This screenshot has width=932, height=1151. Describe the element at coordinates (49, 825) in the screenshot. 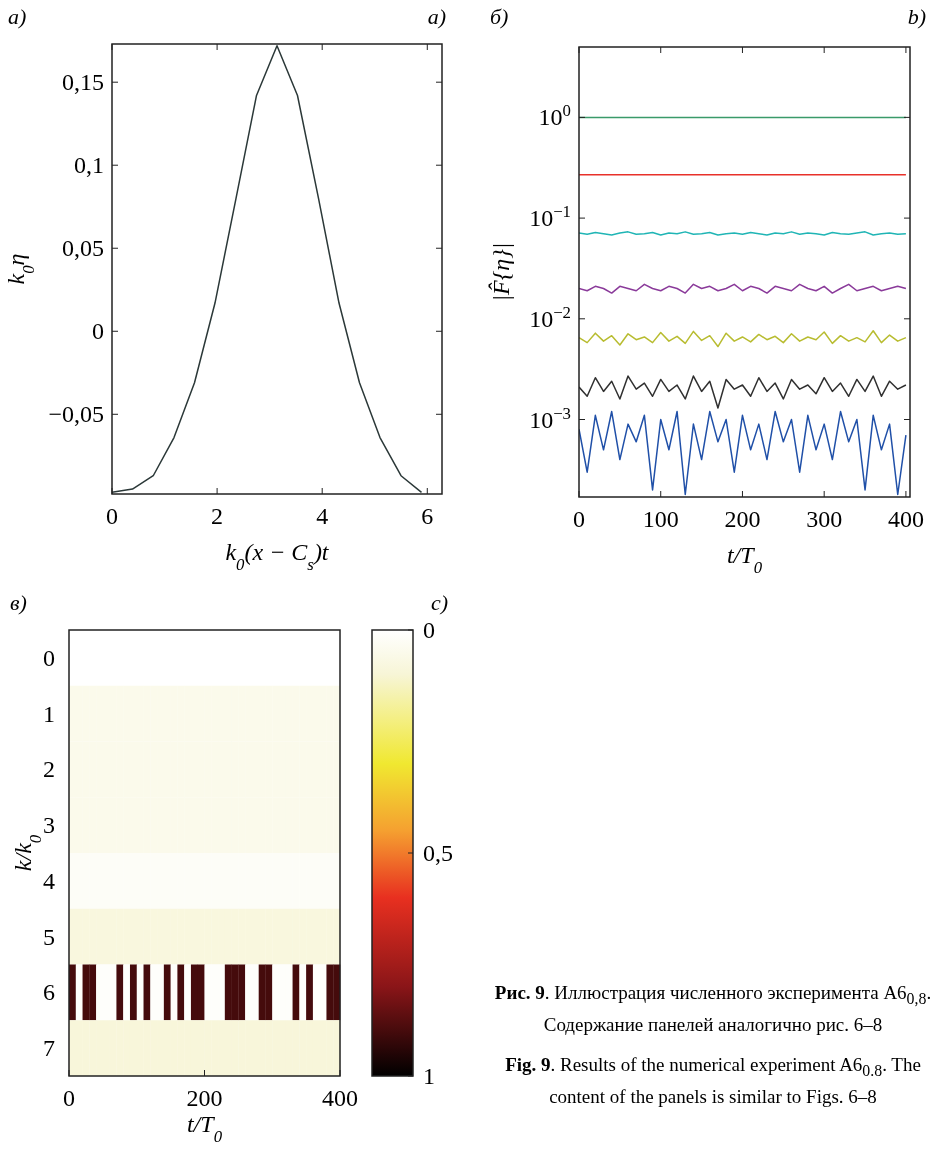

I see `y-tick-label: 3` at that location.